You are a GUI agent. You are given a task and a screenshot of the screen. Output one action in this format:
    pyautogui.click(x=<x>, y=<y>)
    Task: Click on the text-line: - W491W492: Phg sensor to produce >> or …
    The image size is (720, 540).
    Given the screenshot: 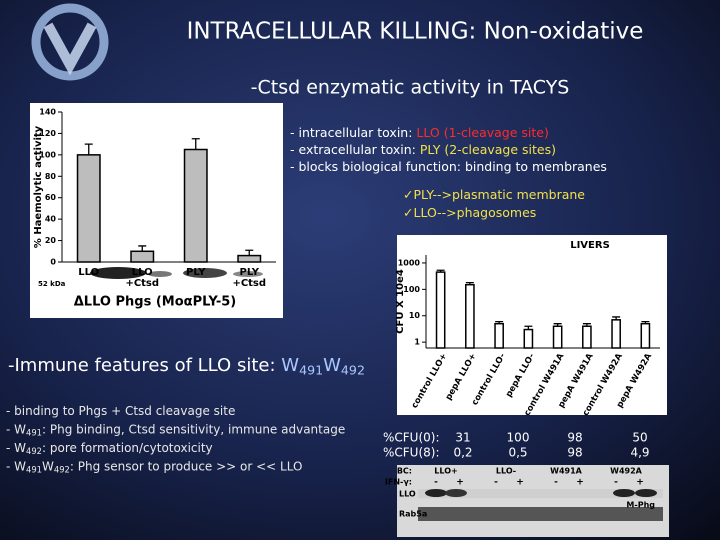 What is the action you would take?
    pyautogui.click(x=154, y=466)
    